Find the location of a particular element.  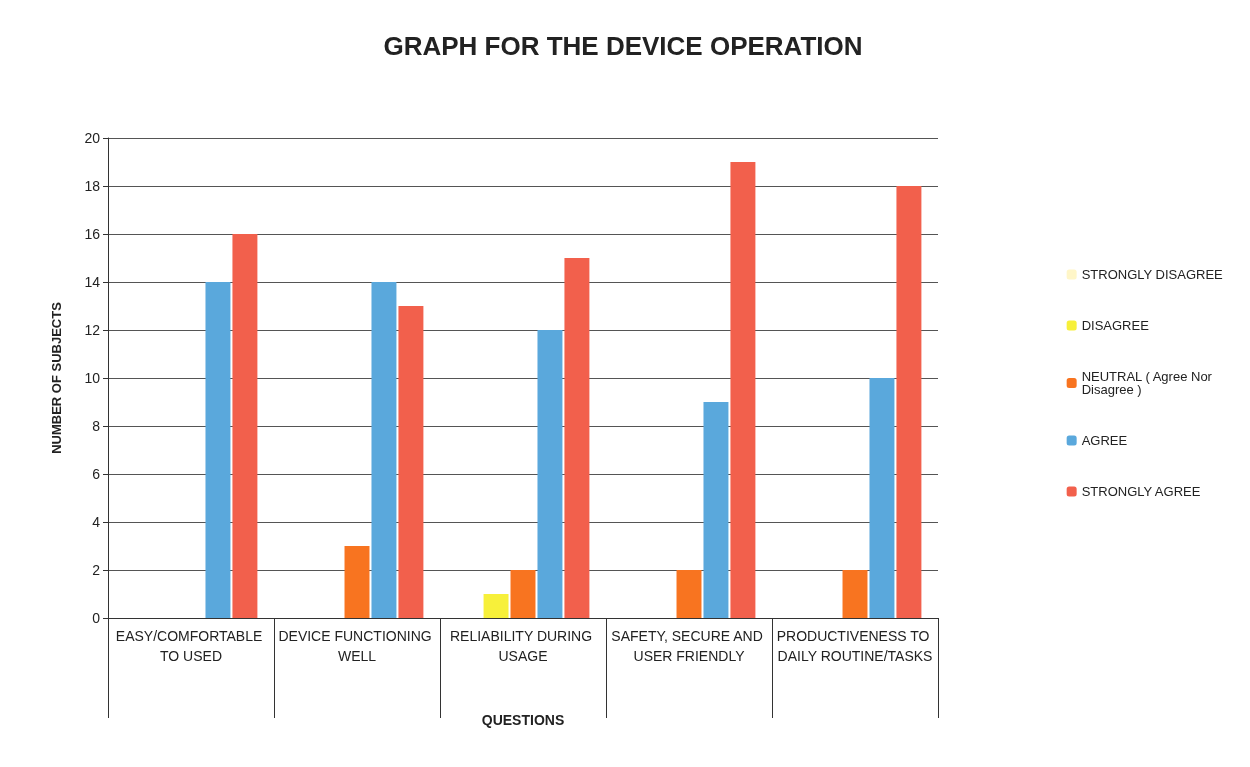

y-tick-label: 18 is located at coordinates (92, 186).